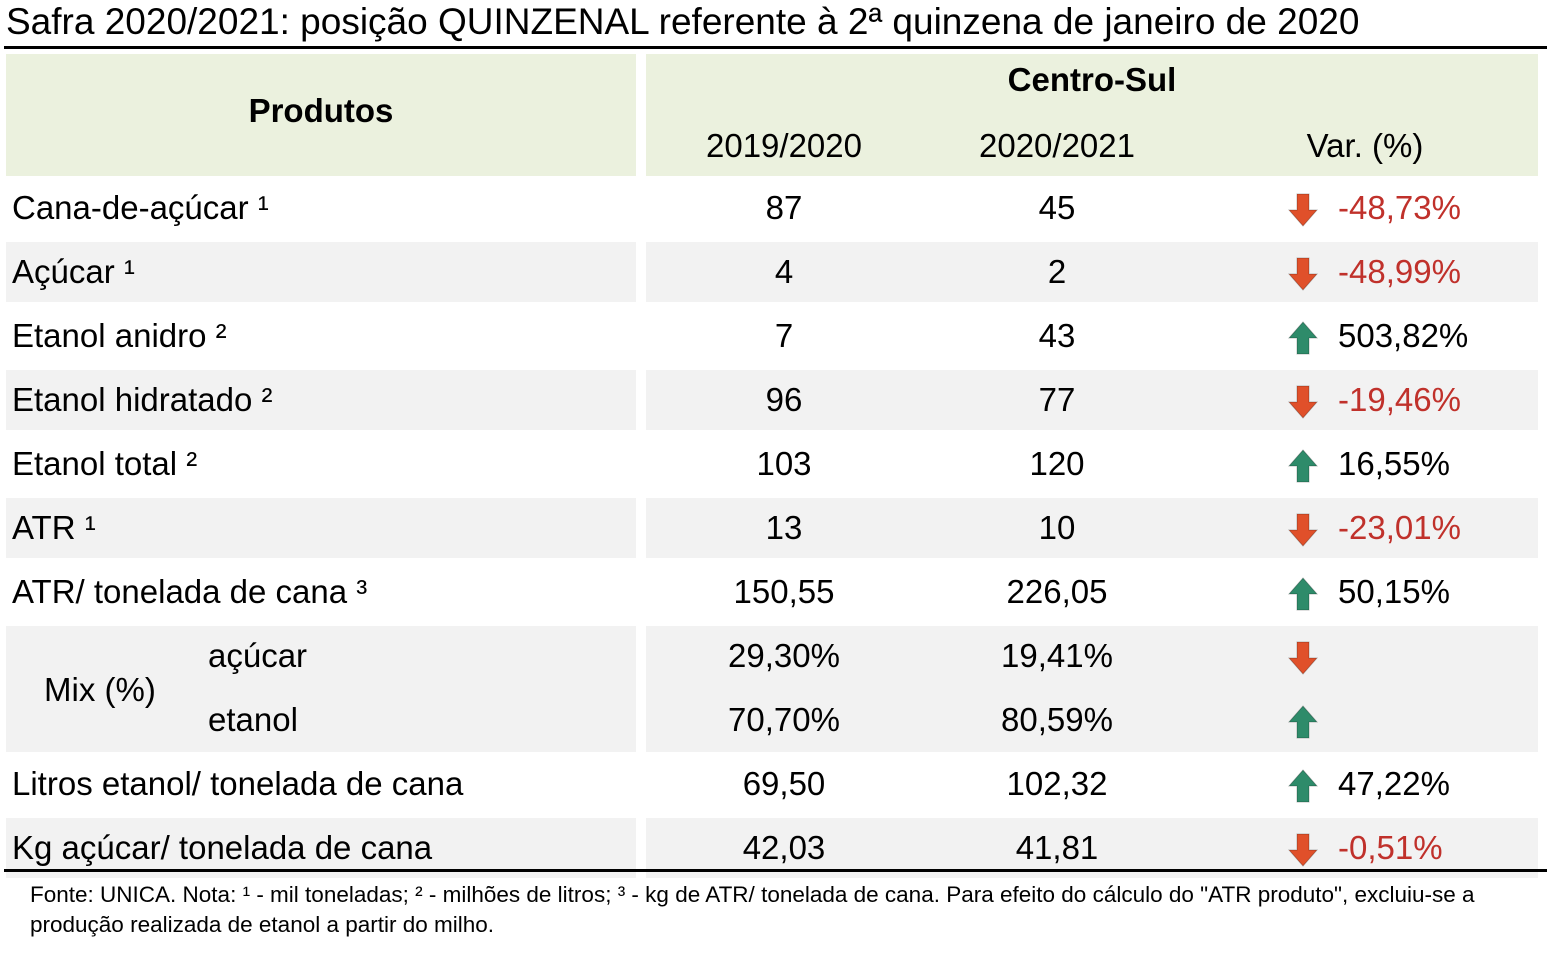 Image resolution: width=1547 pixels, height=956 pixels. I want to click on cell-2019-2020: 29,30%, so click(784, 655).